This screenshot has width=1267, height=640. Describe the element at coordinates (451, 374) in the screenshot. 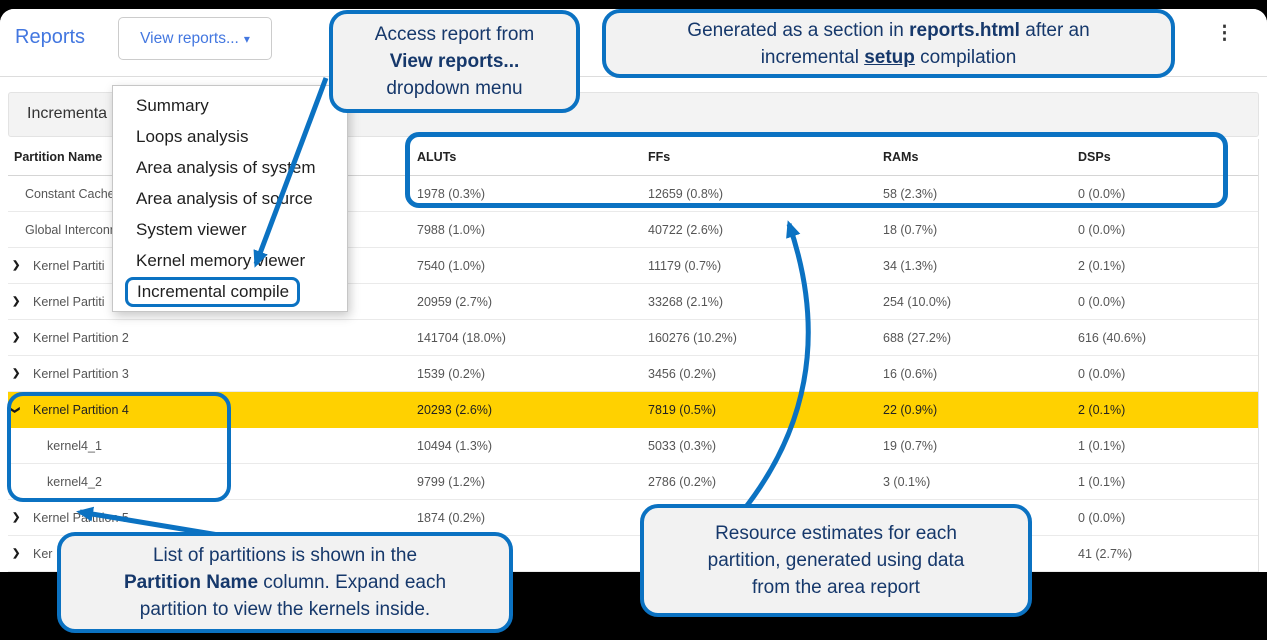

I see `alut-value: 1539 (0.2%)` at that location.